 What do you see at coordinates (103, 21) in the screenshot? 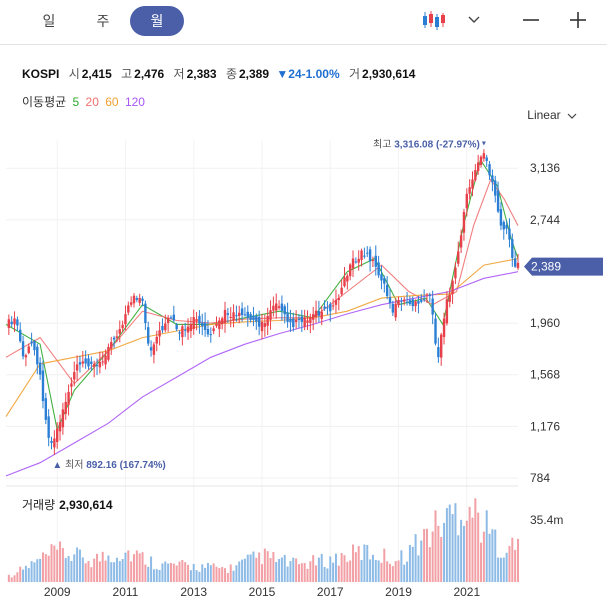
I see `tab-weekly: 주` at bounding box center [103, 21].